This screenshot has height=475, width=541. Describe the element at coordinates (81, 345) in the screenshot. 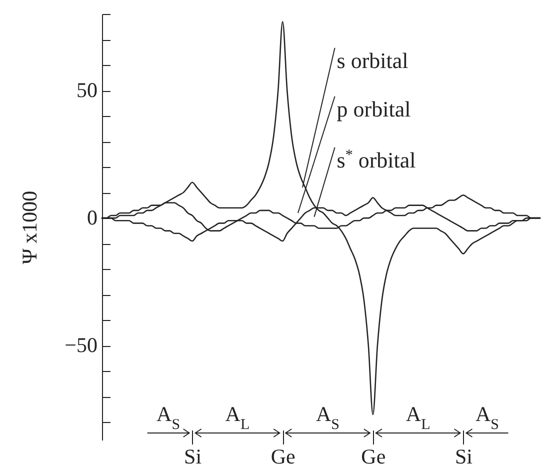

I see `y-tick-label: −50` at that location.